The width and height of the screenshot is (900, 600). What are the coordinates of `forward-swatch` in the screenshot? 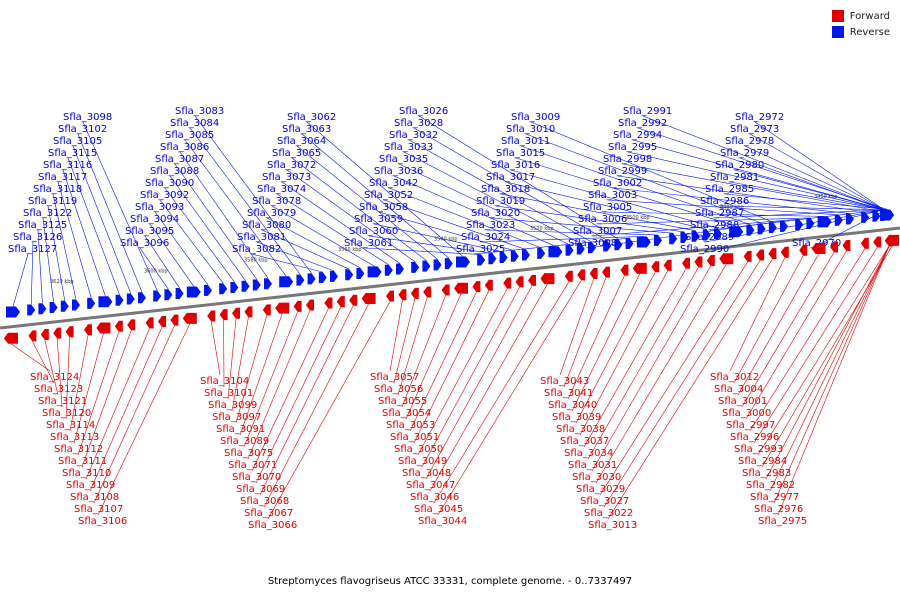 It's located at (837, 16).